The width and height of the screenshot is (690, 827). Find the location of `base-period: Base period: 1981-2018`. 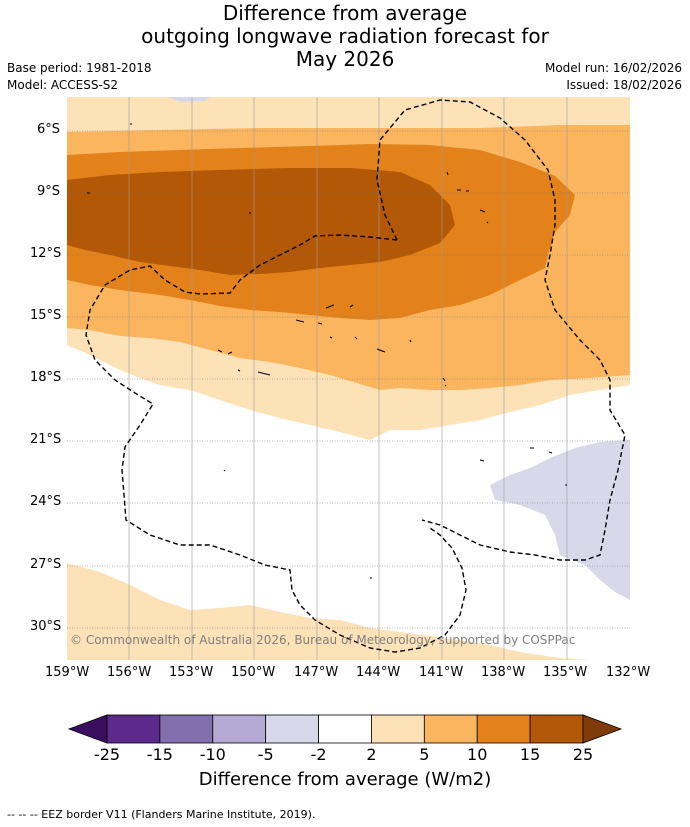

base-period: Base period: 1981-2018 is located at coordinates (79, 68).